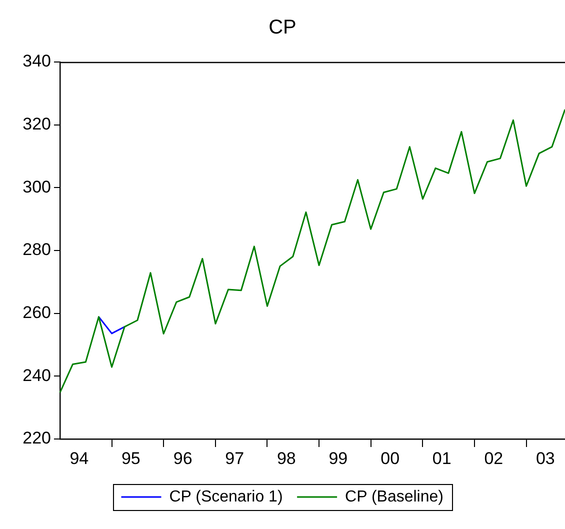 This screenshot has width=565, height=529. Describe the element at coordinates (36, 375) in the screenshot. I see `y-tick-label: 240` at that location.